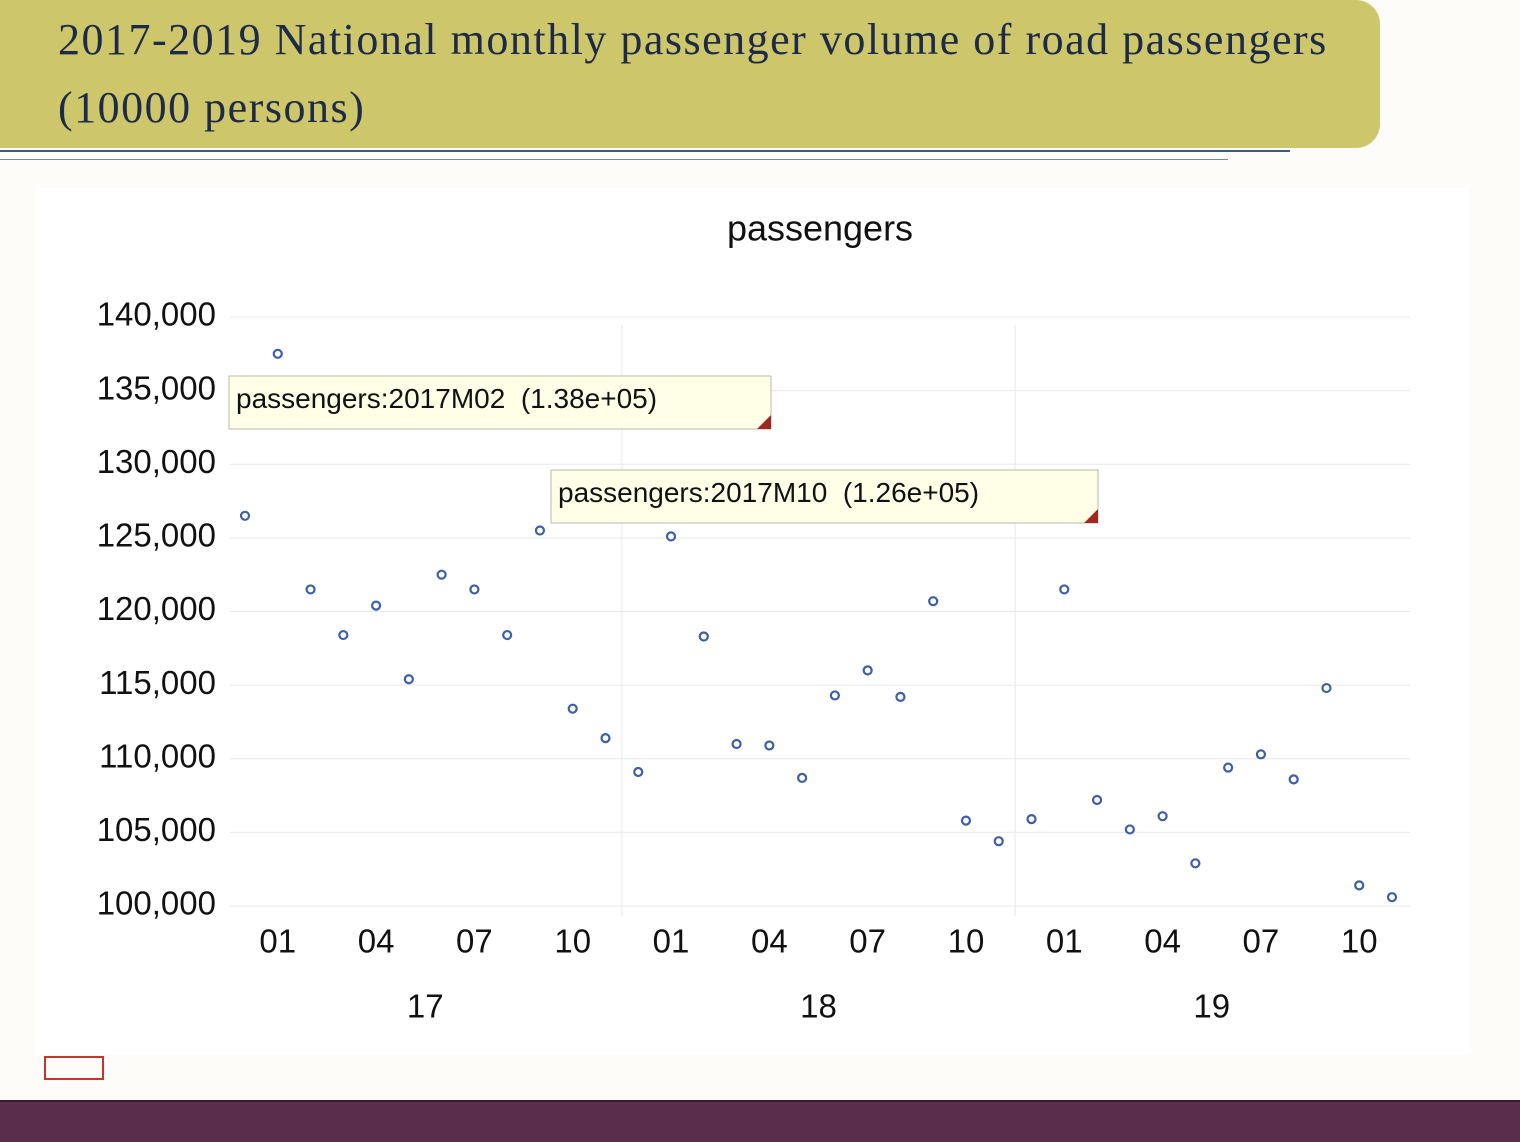  What do you see at coordinates (760, 1121) in the screenshot?
I see `footer-bar` at bounding box center [760, 1121].